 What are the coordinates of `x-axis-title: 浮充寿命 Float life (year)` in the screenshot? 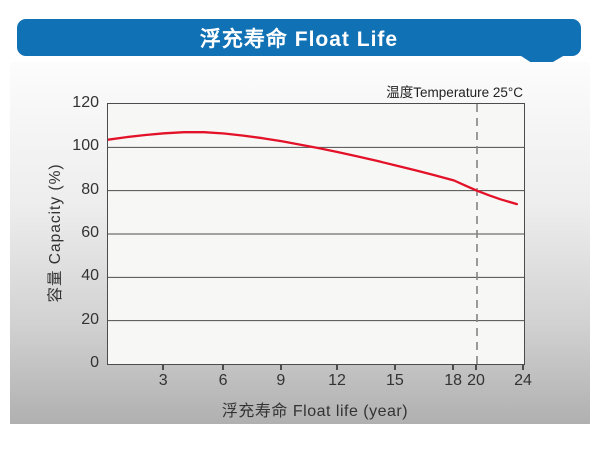 It's located at (315, 411).